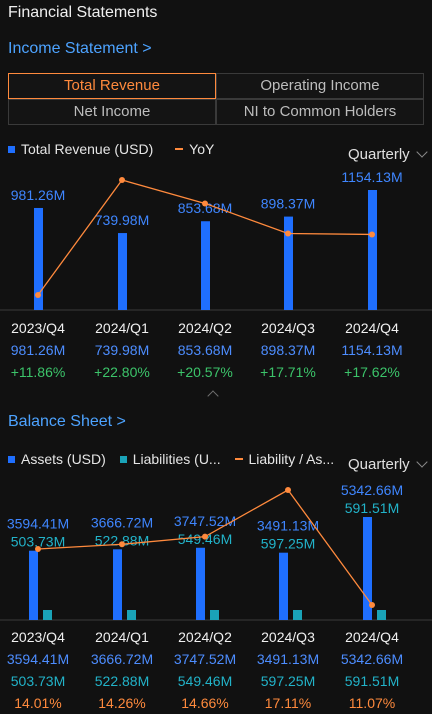  What do you see at coordinates (288, 544) in the screenshot?
I see `liabilities-bar-label: 597.25M` at bounding box center [288, 544].